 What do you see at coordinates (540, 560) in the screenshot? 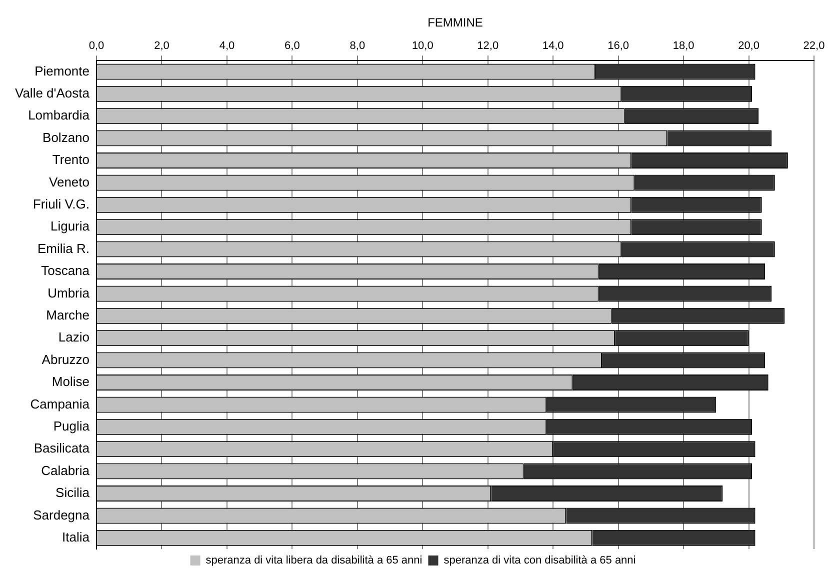
I see `legend-label: speranza di vita con disabilità a 65 anni` at bounding box center [540, 560].